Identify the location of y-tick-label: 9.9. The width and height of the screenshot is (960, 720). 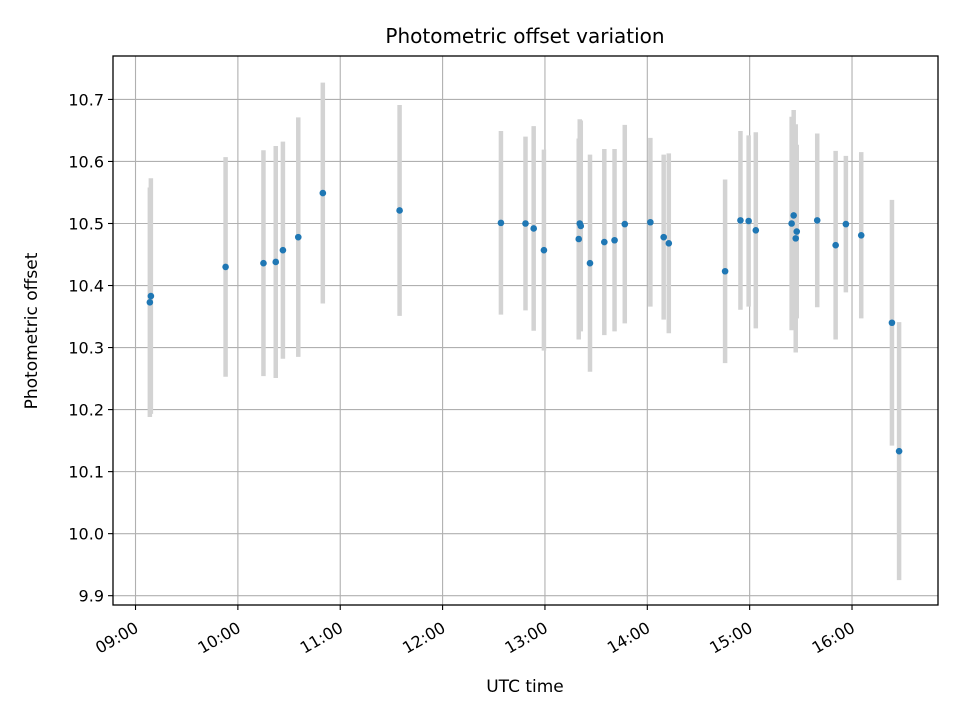
(91, 596).